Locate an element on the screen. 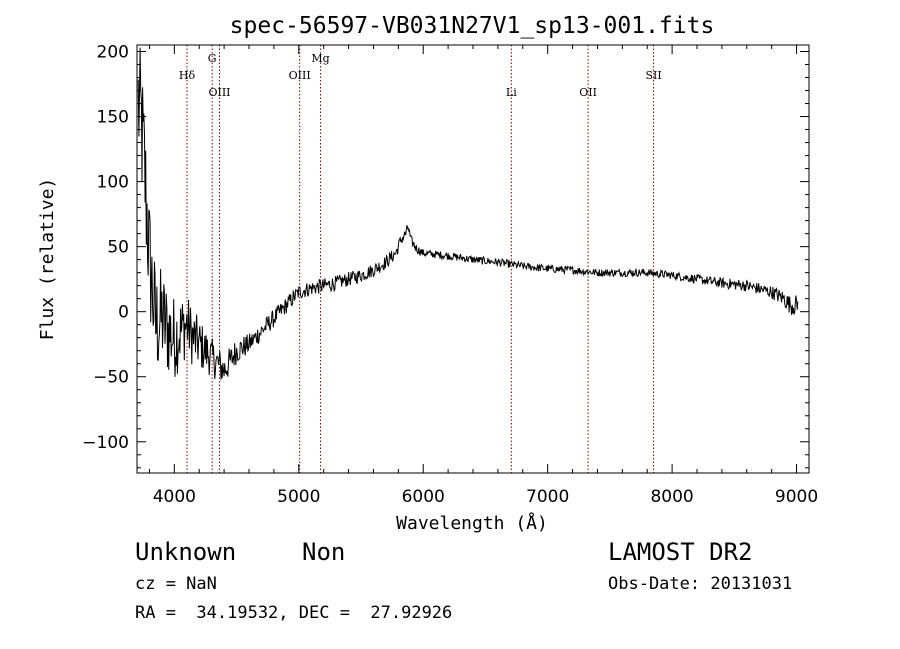 Image resolution: width=900 pixels, height=649 pixels. x-tick-label: 7000 is located at coordinates (547, 497).